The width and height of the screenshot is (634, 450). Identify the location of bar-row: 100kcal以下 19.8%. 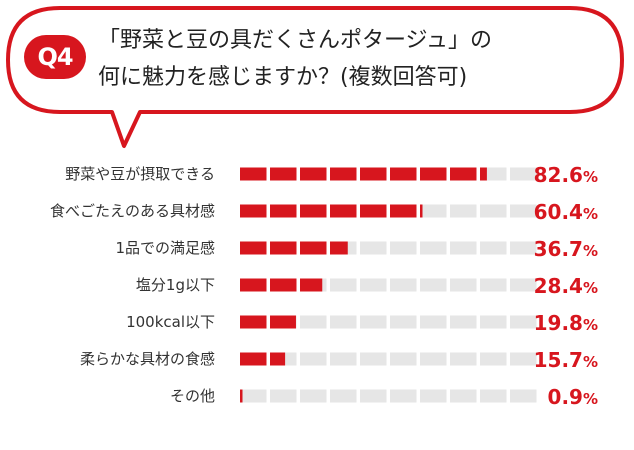
(362, 323).